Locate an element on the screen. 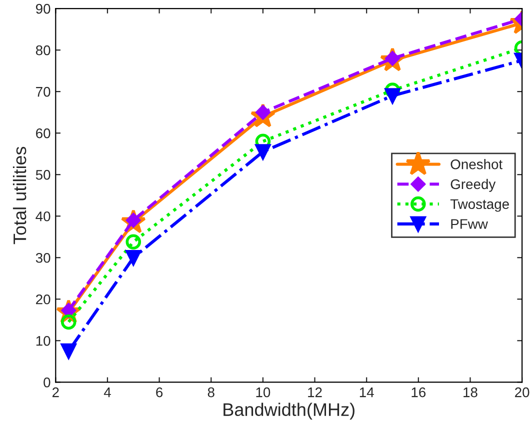 This screenshot has height=427, width=530. x-tick-label: 20 is located at coordinates (522, 392).